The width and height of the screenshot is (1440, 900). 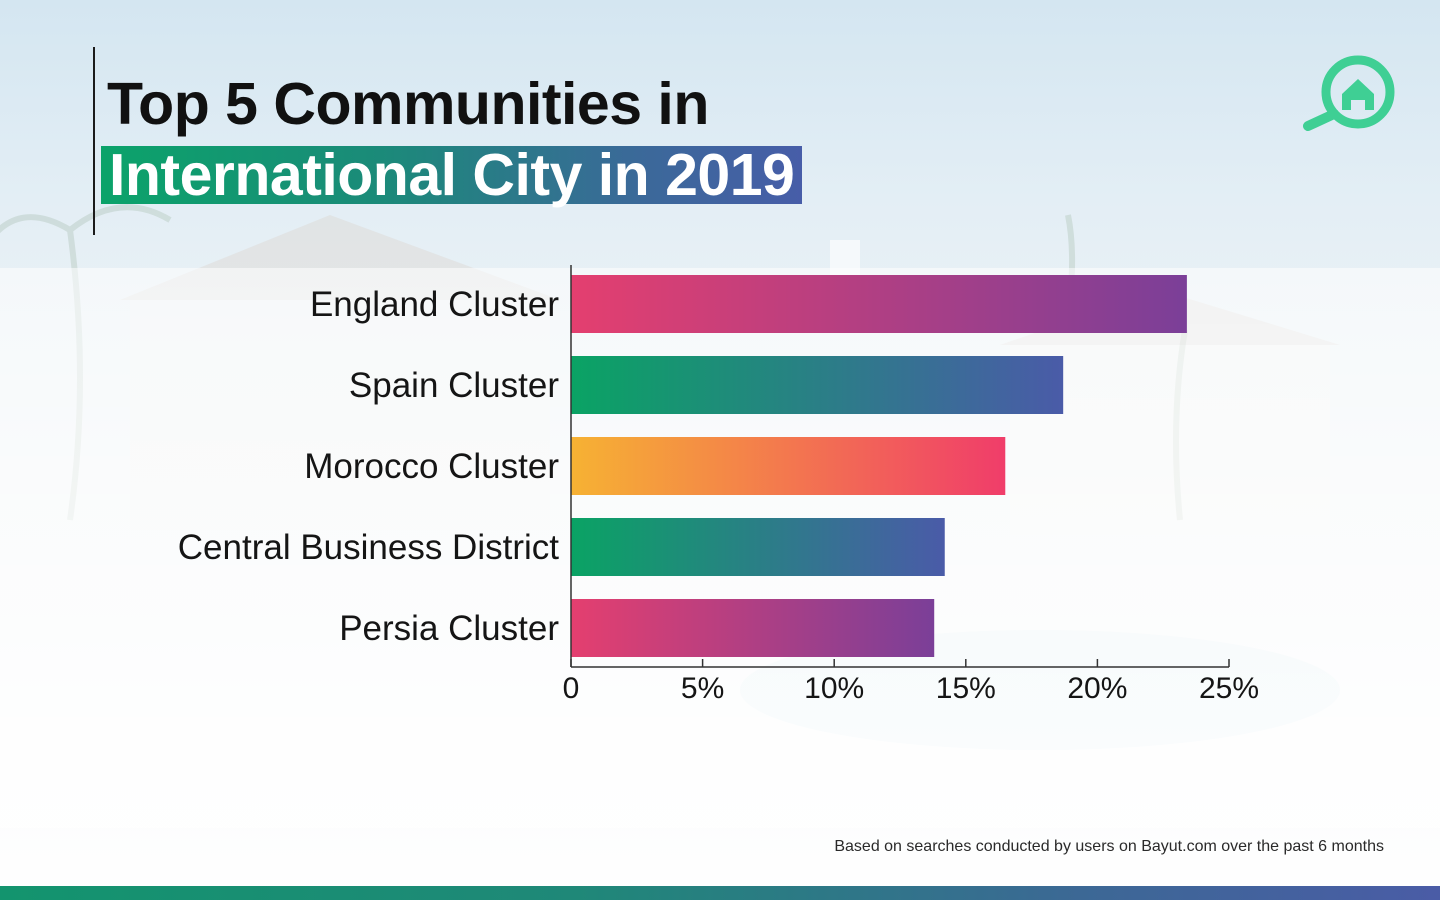 What do you see at coordinates (94, 141) in the screenshot?
I see `title-accent-rule` at bounding box center [94, 141].